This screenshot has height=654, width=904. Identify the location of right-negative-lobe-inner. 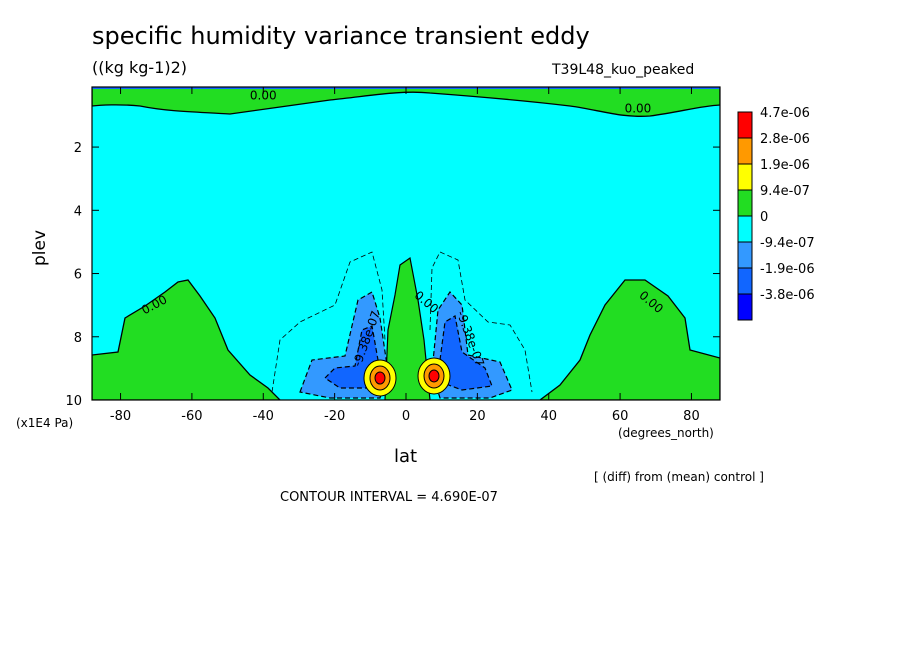
(466, 353).